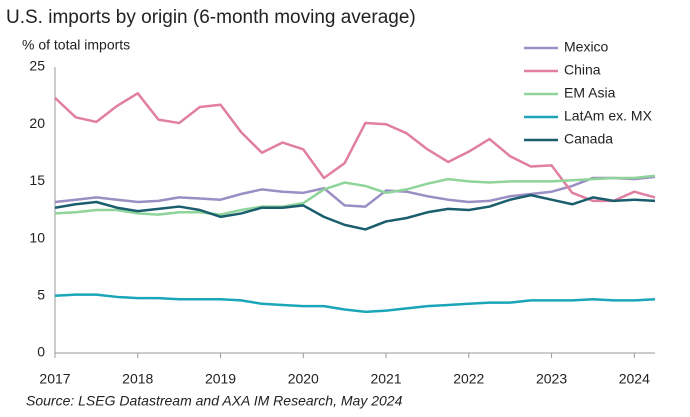 This screenshot has height=417, width=690. I want to click on x-tick-label: 2024, so click(634, 379).